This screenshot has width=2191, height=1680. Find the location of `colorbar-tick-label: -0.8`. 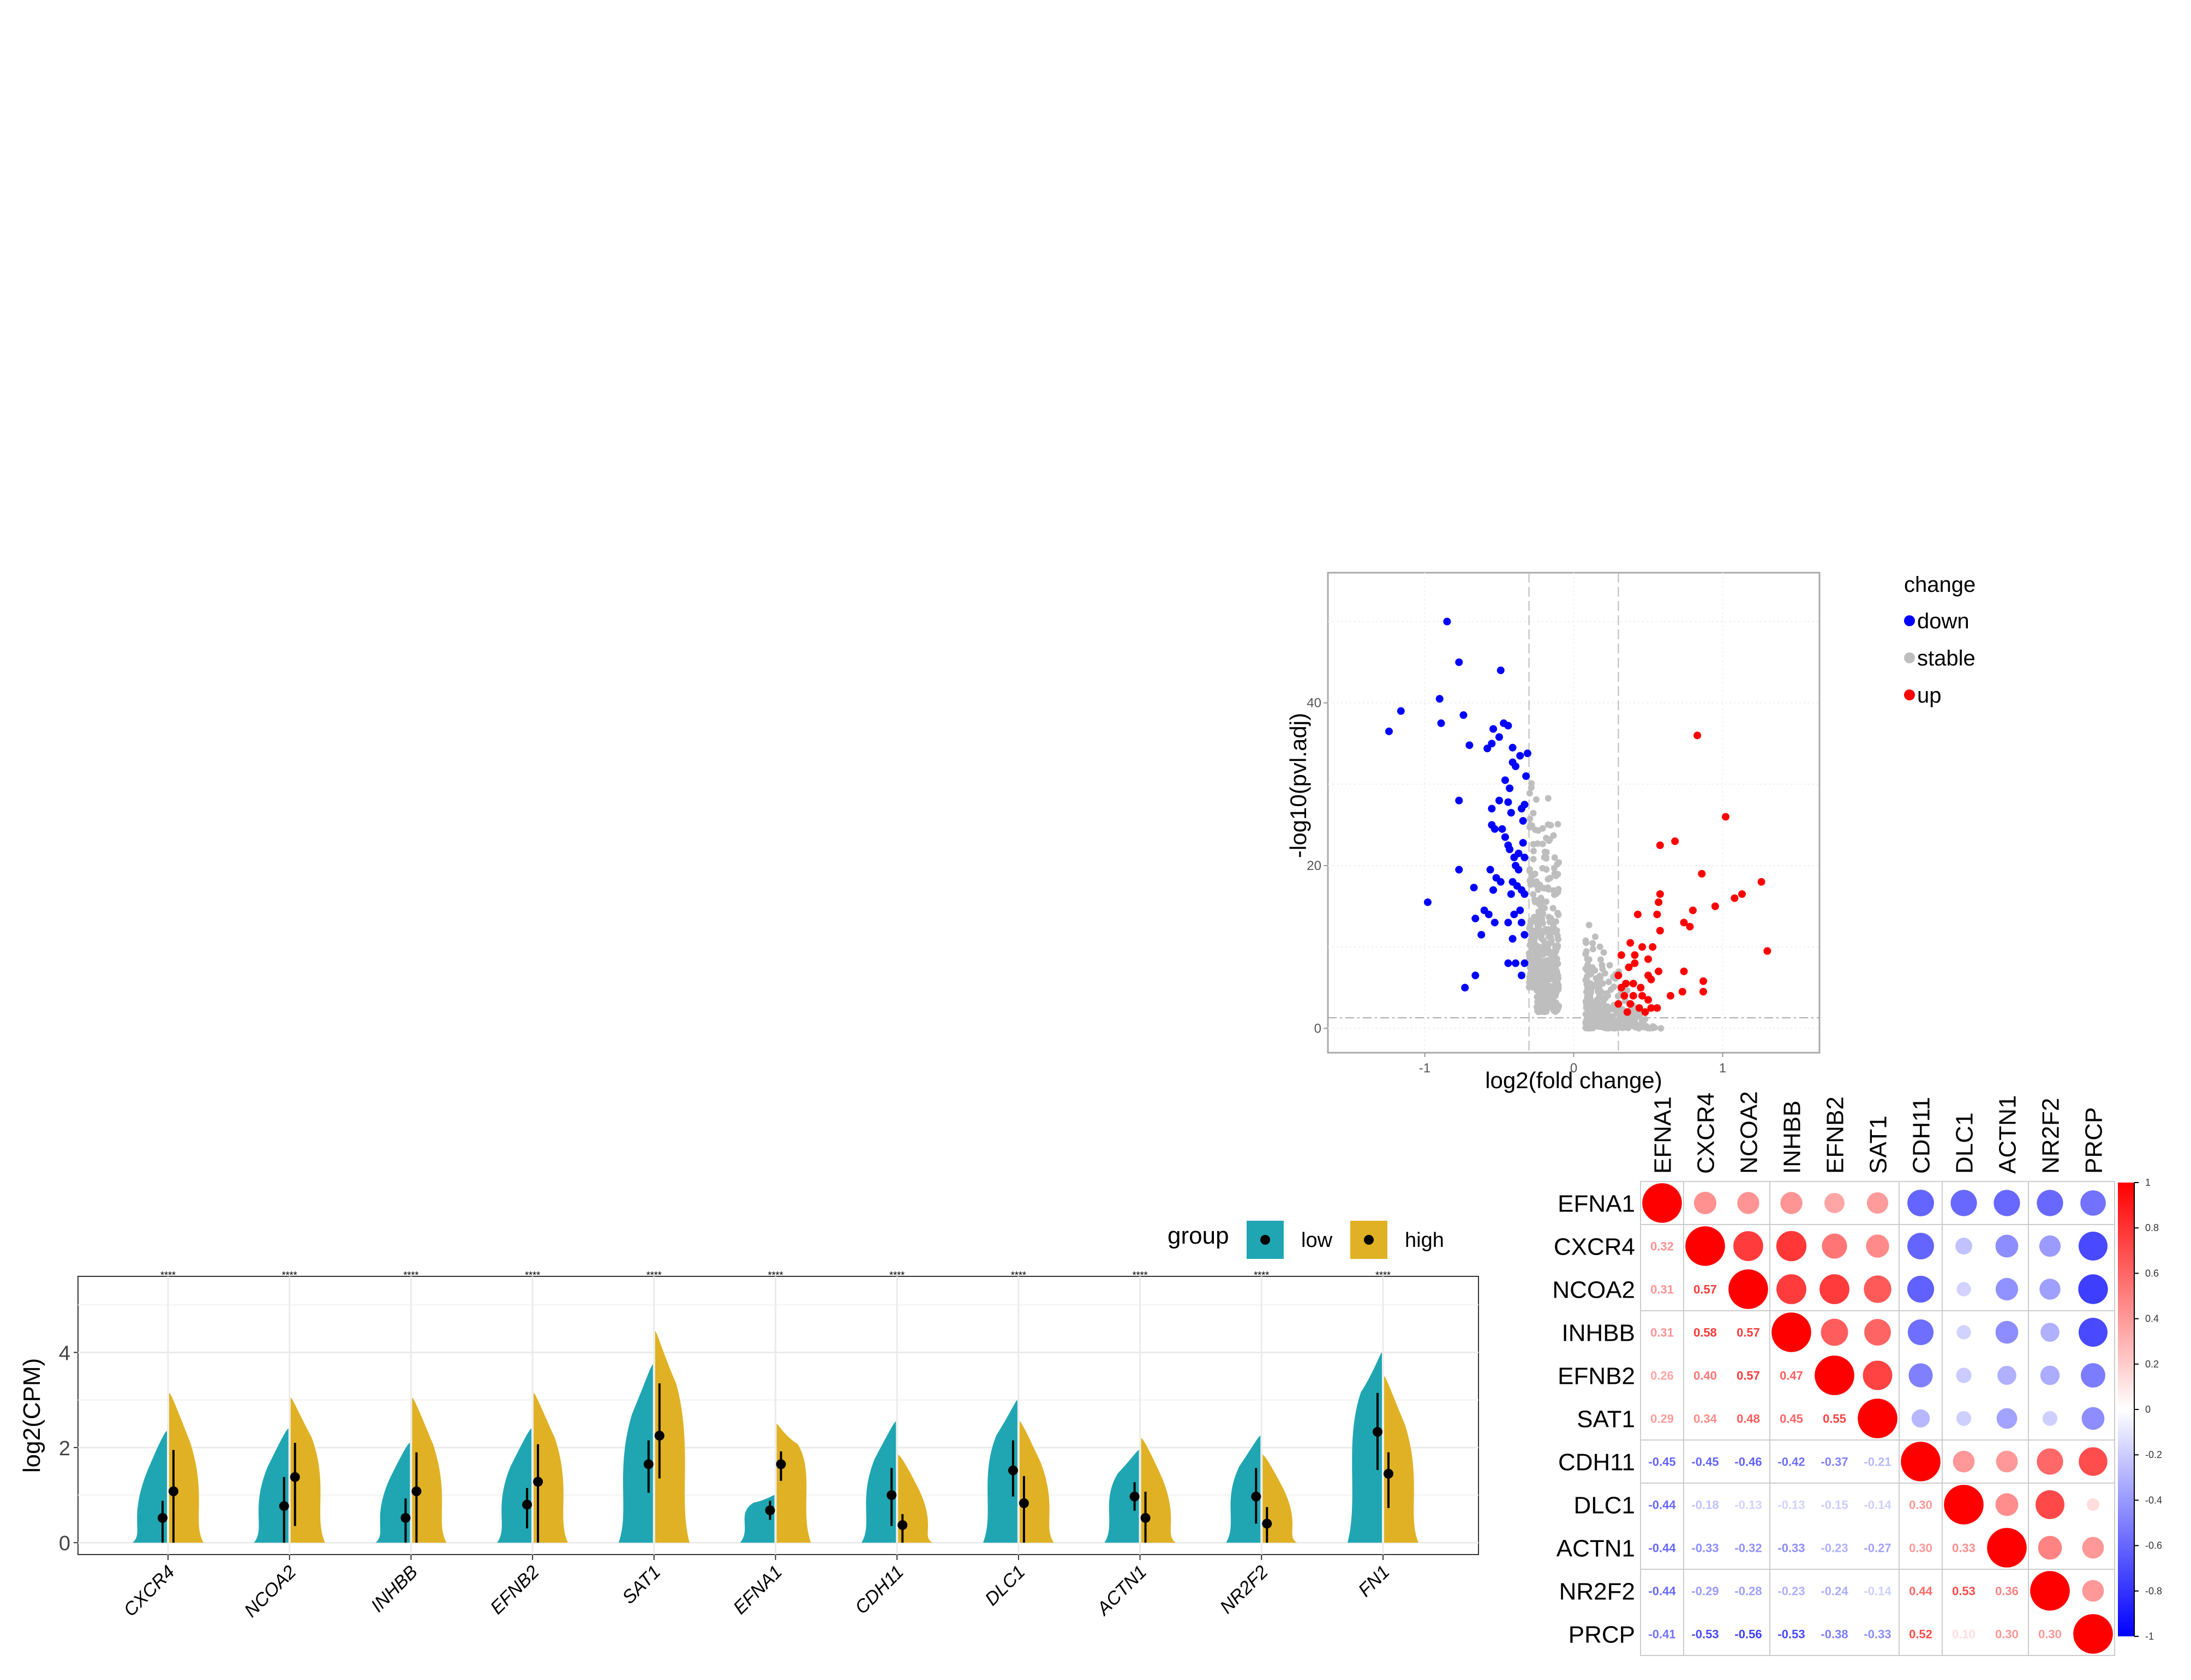

colorbar-tick-label: -0.8 is located at coordinates (2153, 1591).